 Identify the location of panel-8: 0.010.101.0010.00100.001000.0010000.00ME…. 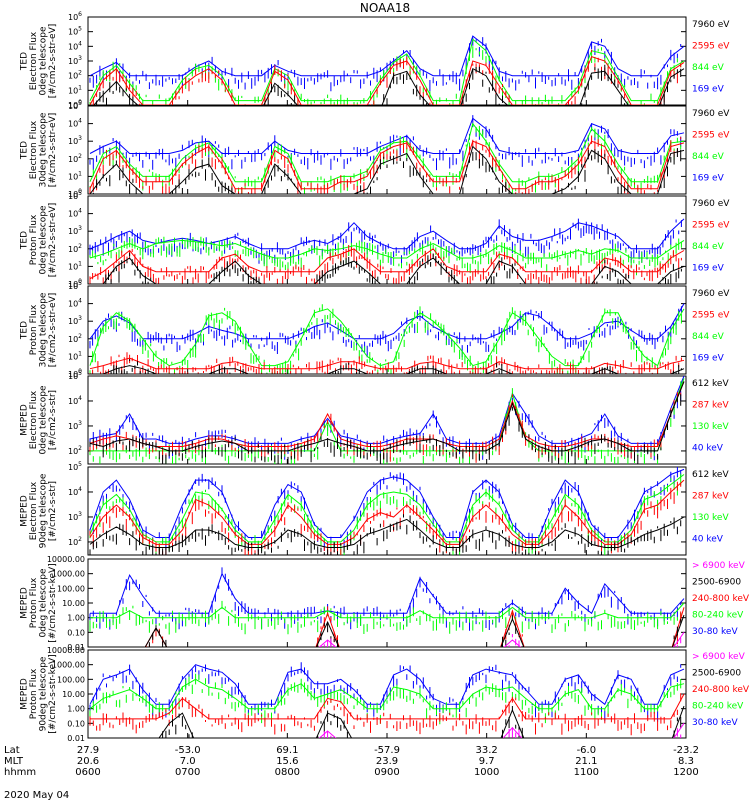
(385, 694).